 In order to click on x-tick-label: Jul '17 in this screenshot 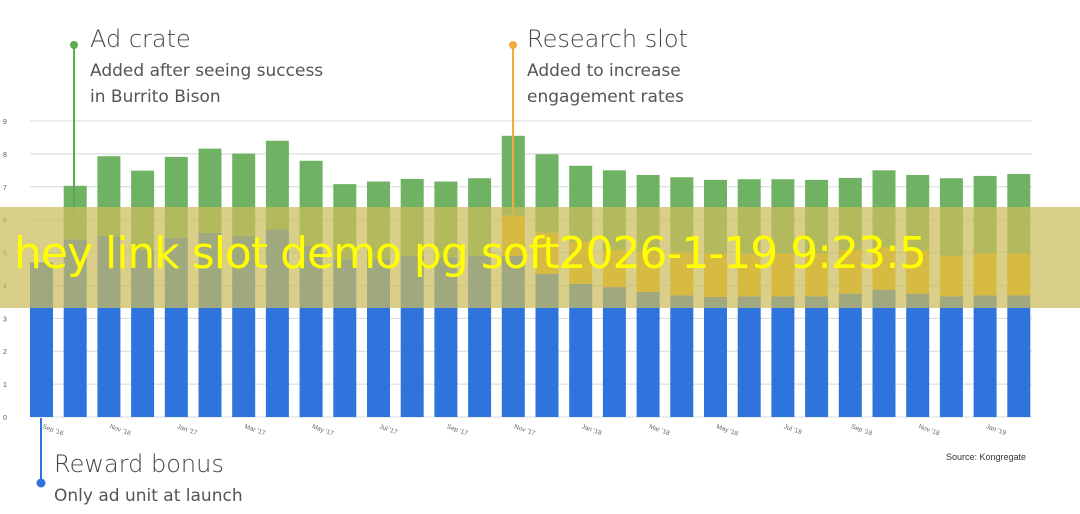, I will do `click(388, 429)`.